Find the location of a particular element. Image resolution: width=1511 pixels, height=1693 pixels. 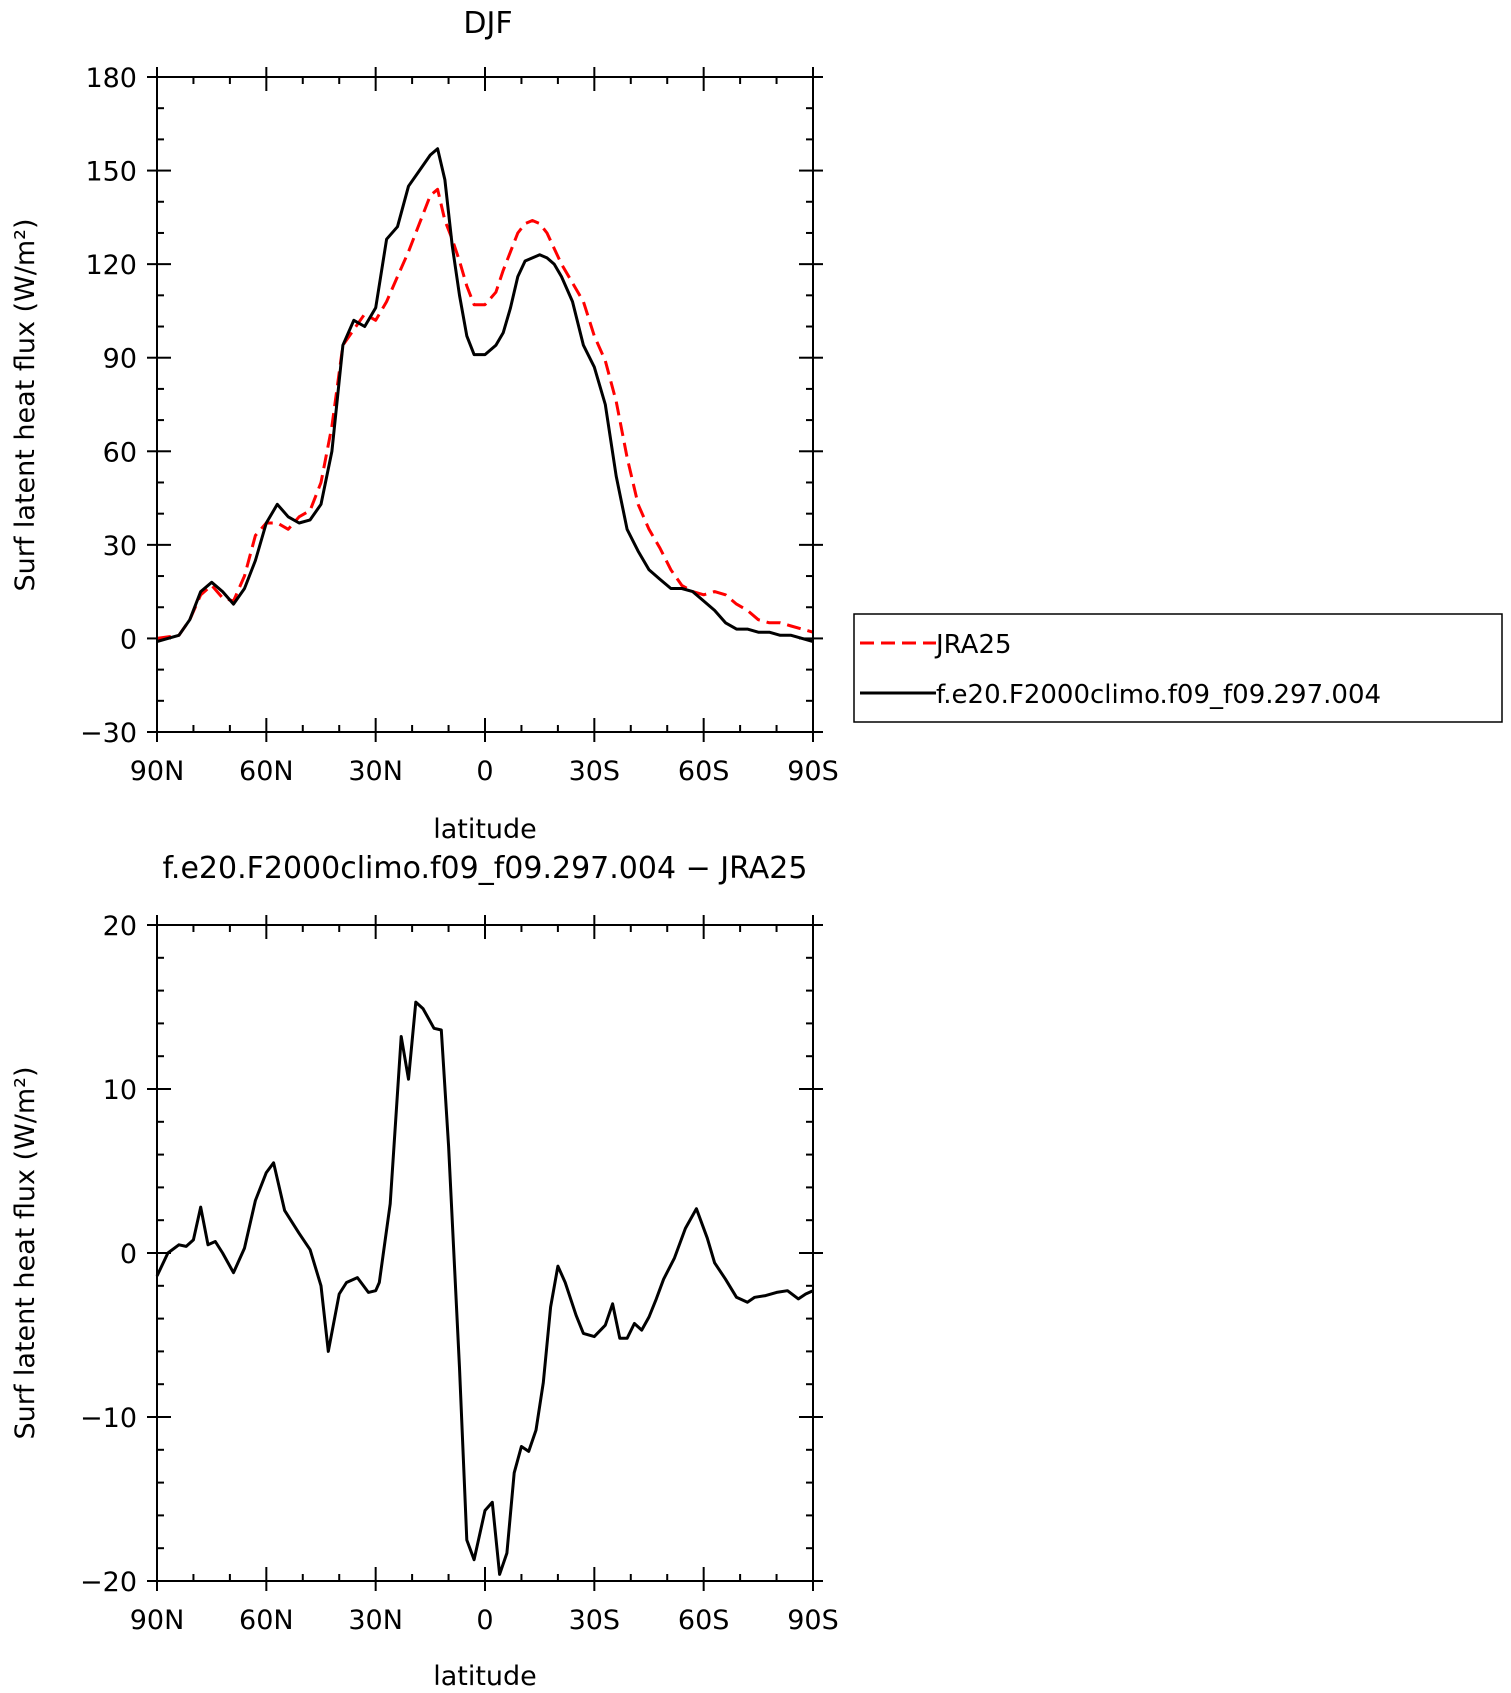

y-tick-label: 10 is located at coordinates (120, 1090).